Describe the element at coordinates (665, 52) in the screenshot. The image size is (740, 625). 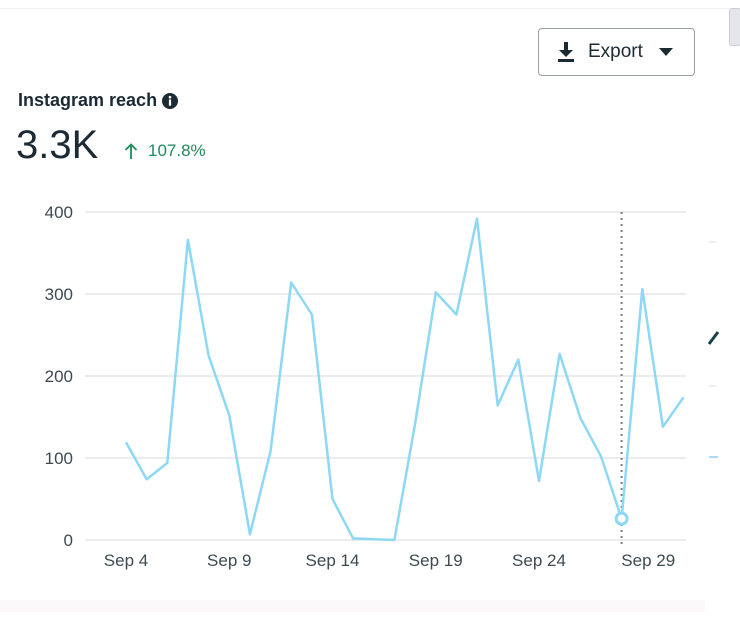
I see `caret-down-icon` at that location.